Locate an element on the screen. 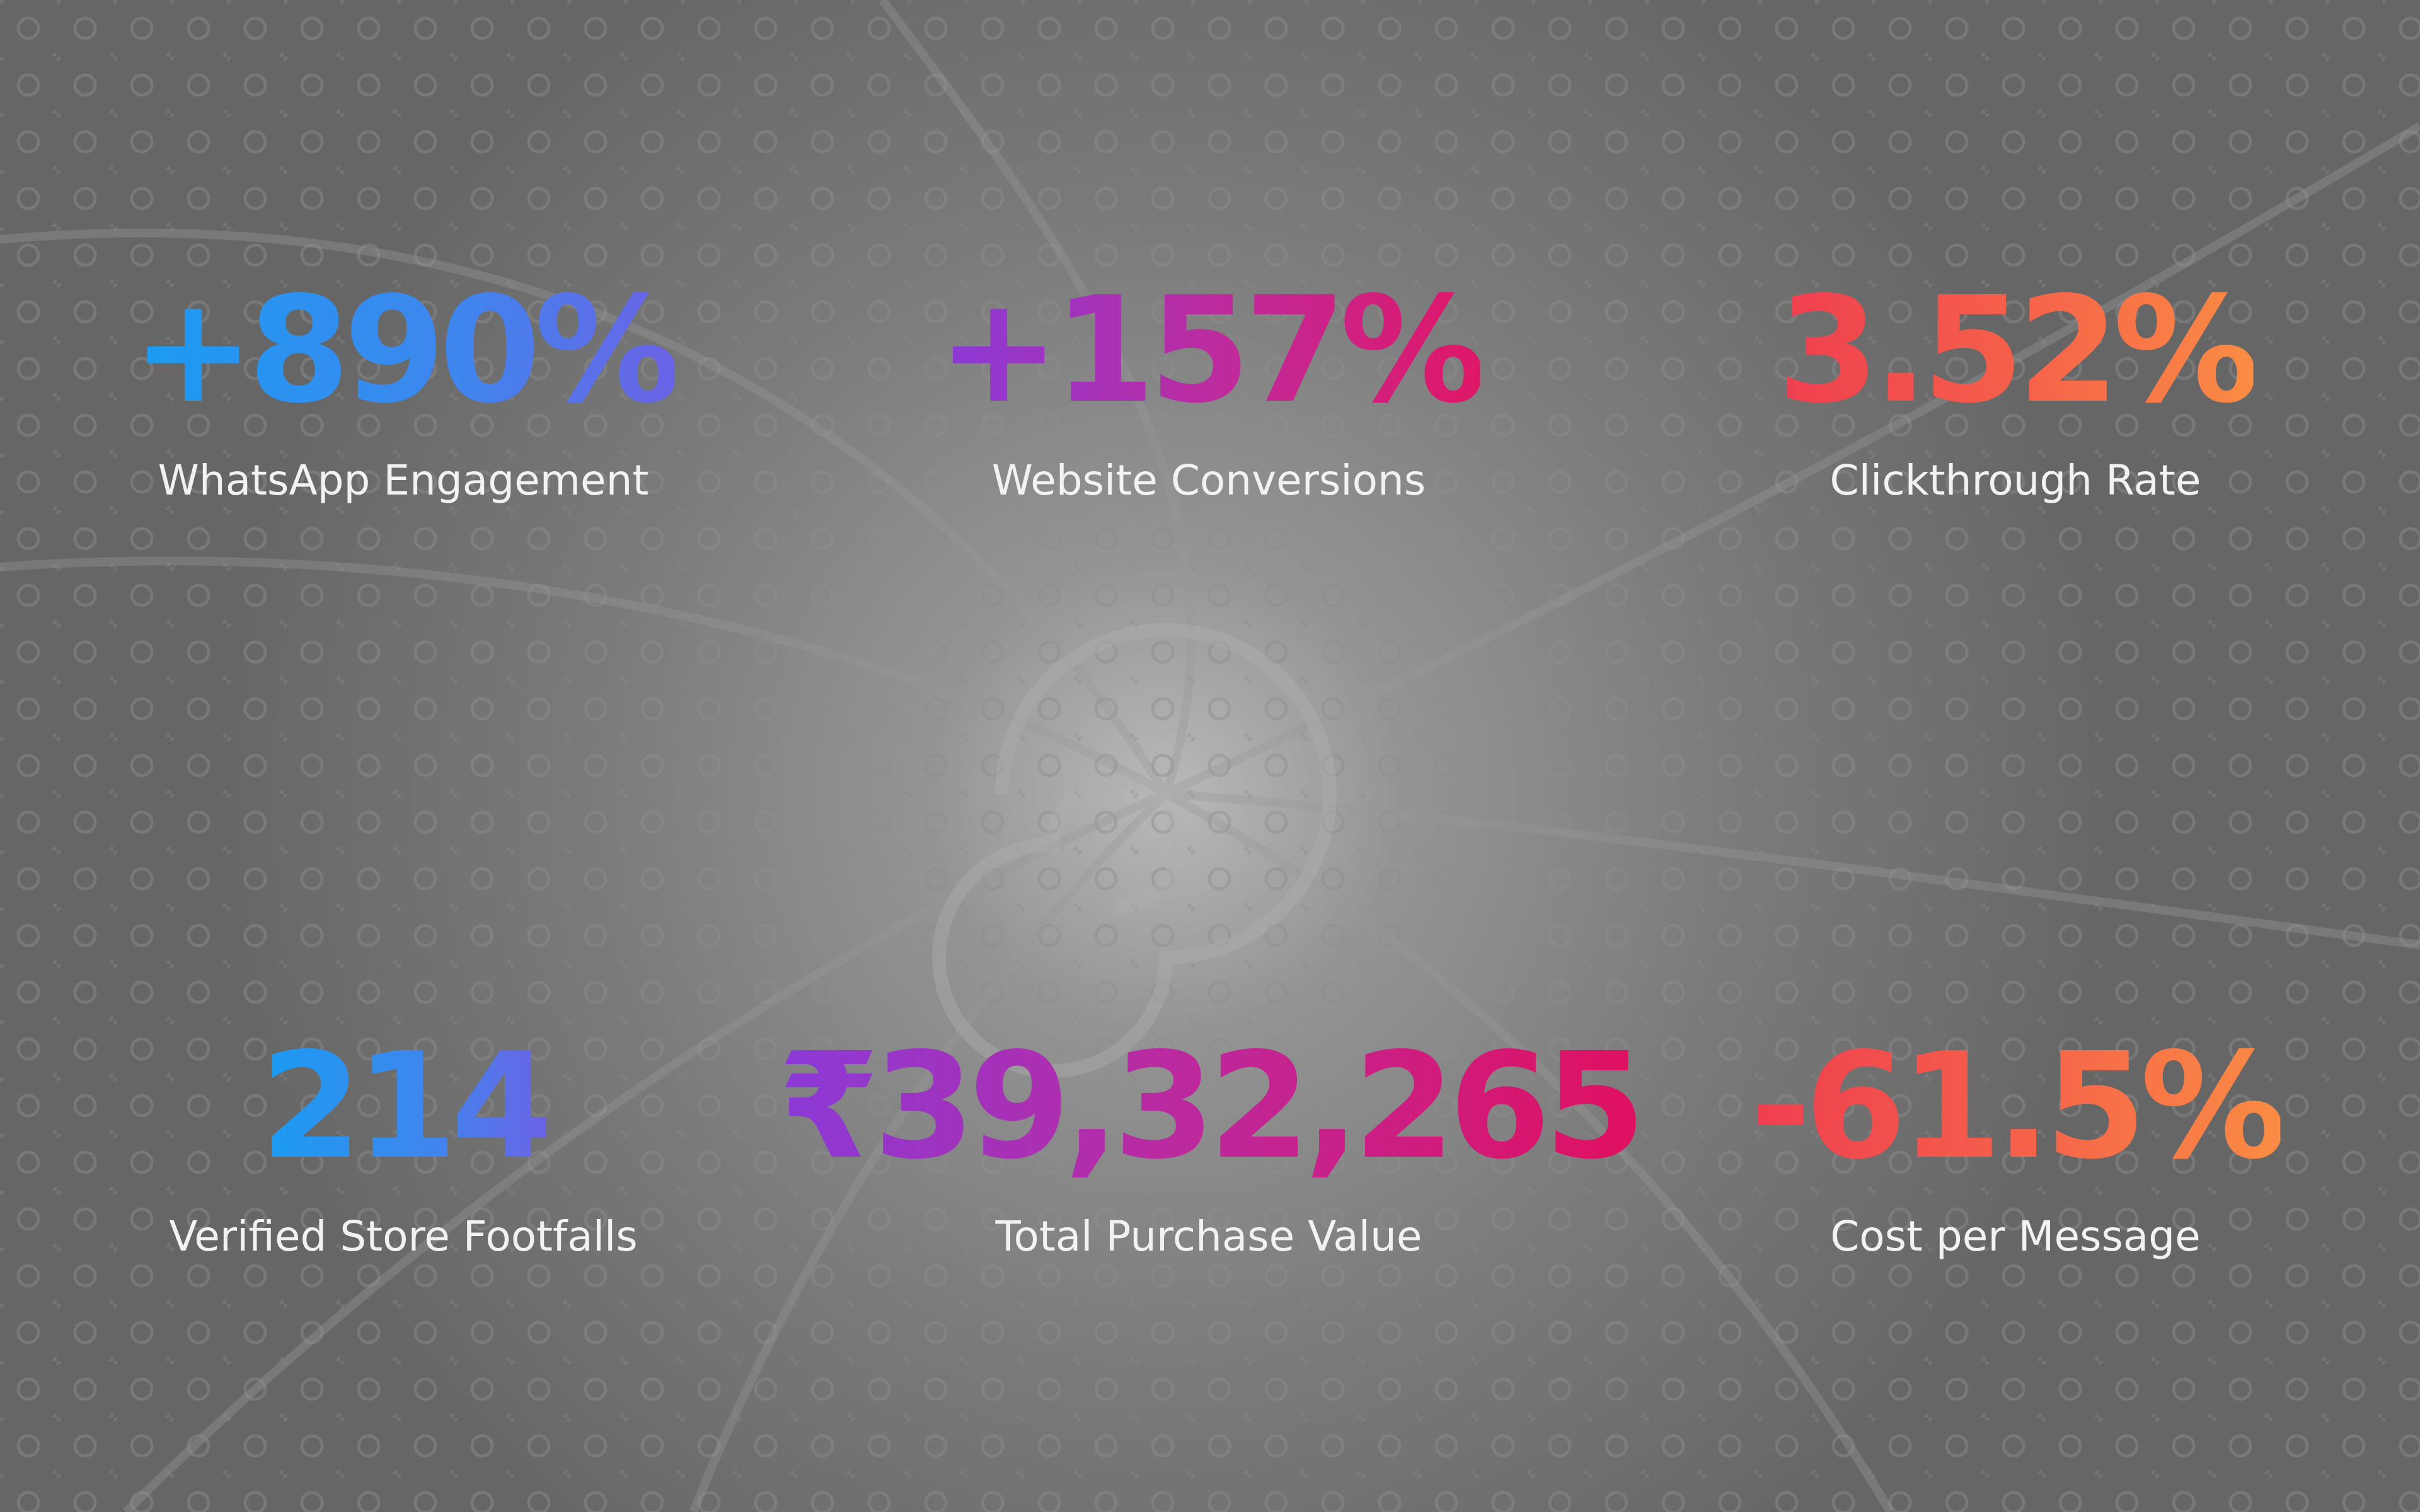 This screenshot has height=1512, width=2420. stat-value: -61.5% is located at coordinates (2018, 1106).